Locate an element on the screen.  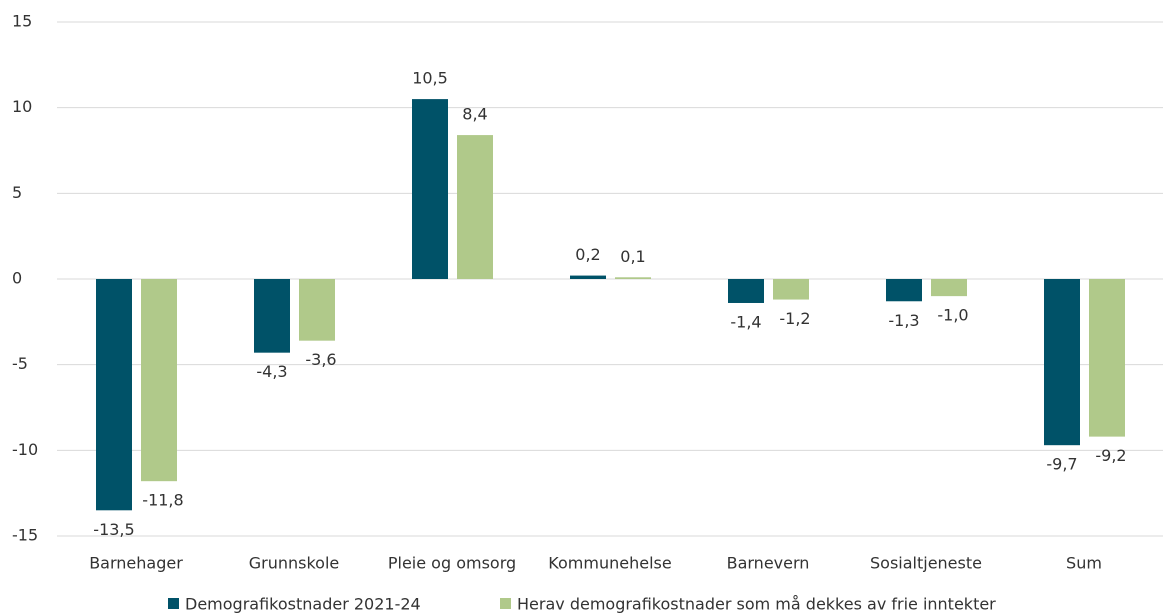
y-tick-label: 10 is located at coordinates (22, 106).